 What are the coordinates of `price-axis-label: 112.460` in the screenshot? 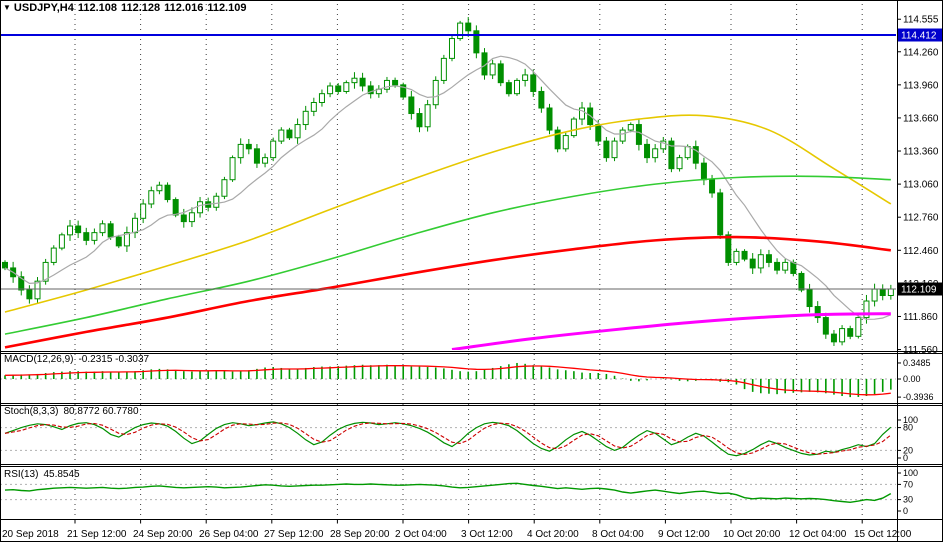 It's located at (921, 251).